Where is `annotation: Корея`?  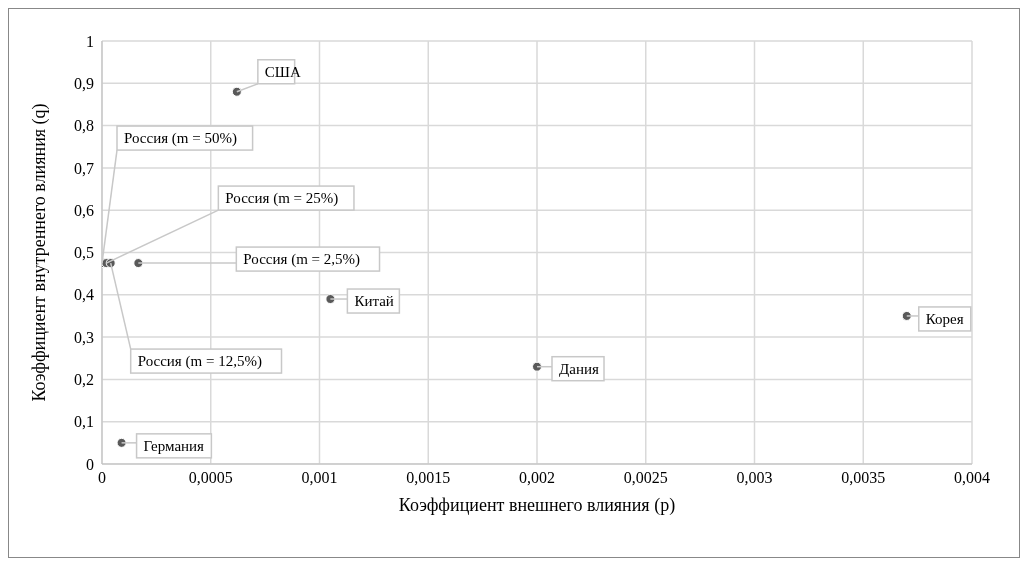 annotation: Корея is located at coordinates (944, 318).